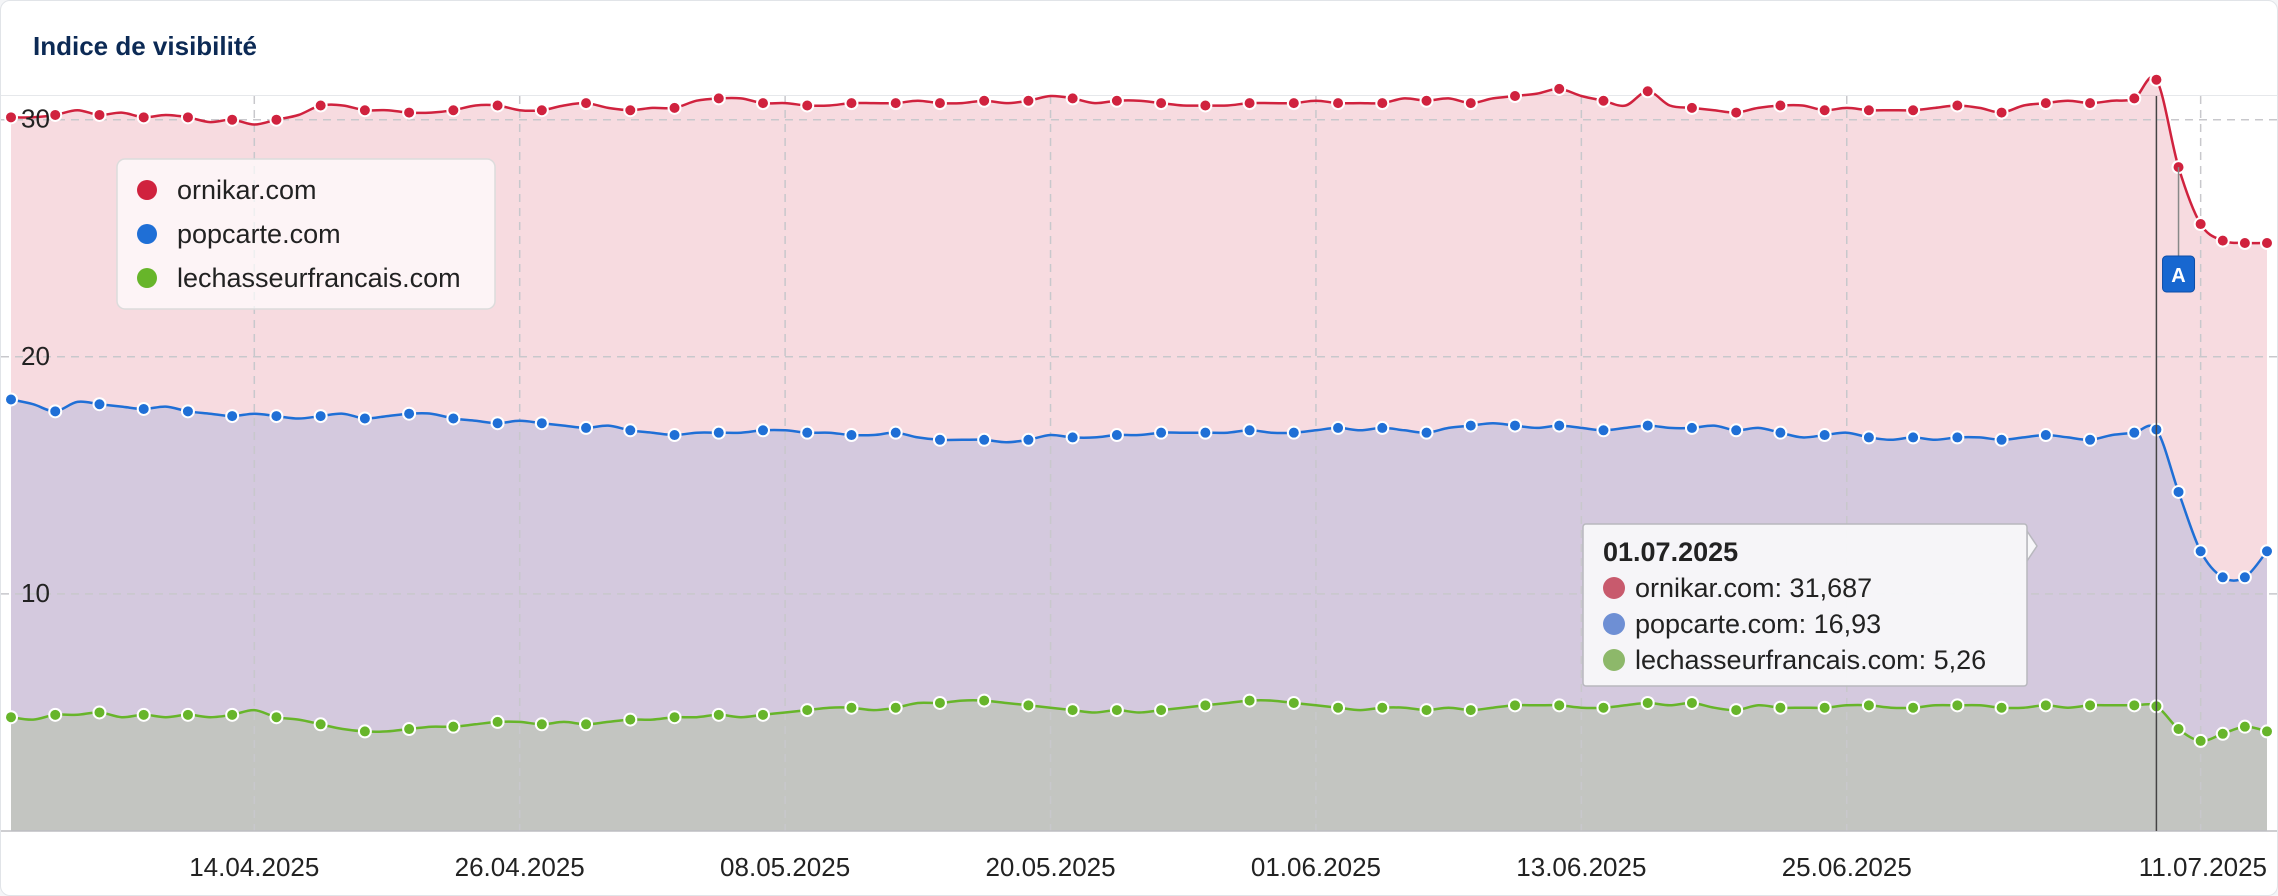  Describe the element at coordinates (2179, 230) in the screenshot. I see `annotation-flag: A` at that location.